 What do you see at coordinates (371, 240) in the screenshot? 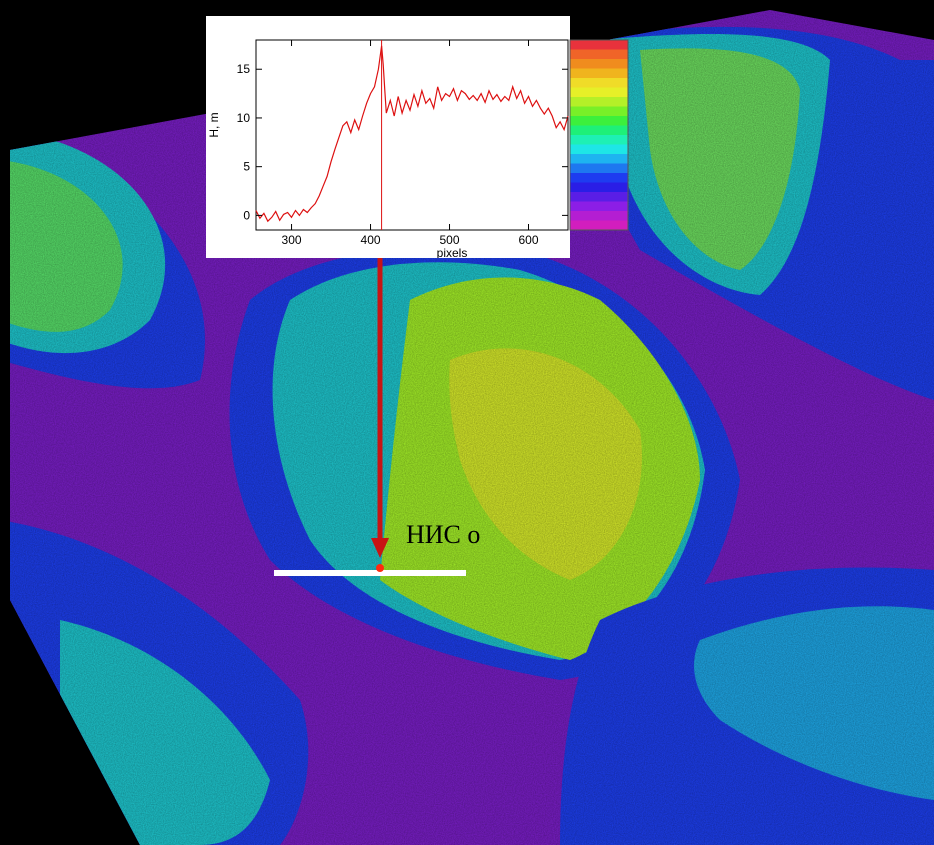
I see `x-tick-label: 400` at bounding box center [371, 240].